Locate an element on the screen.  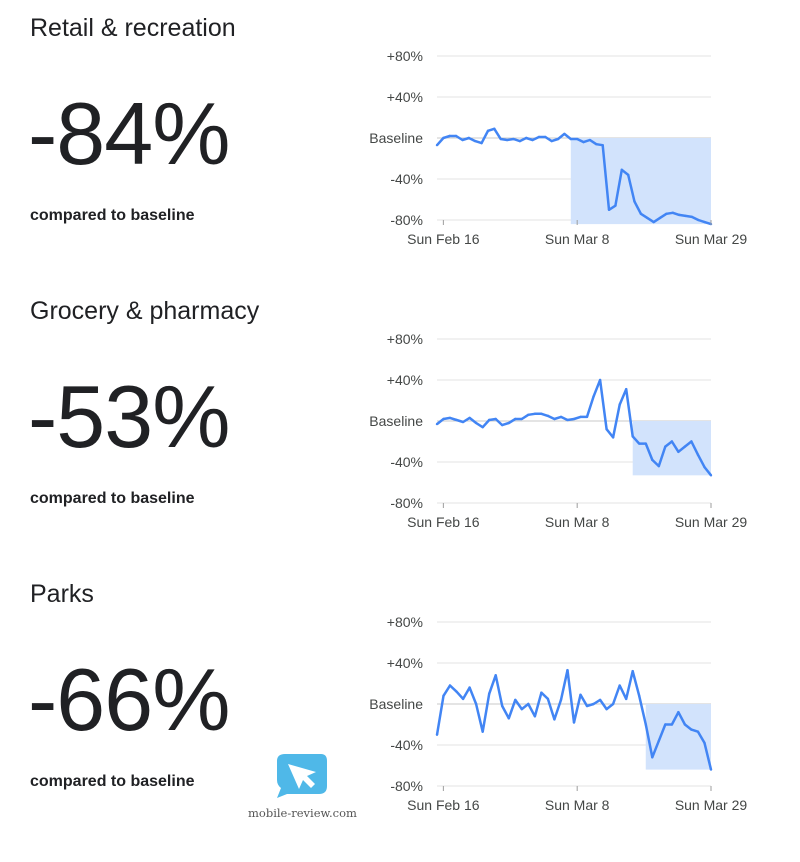
y-tick-label: +40% is located at coordinates (405, 97).